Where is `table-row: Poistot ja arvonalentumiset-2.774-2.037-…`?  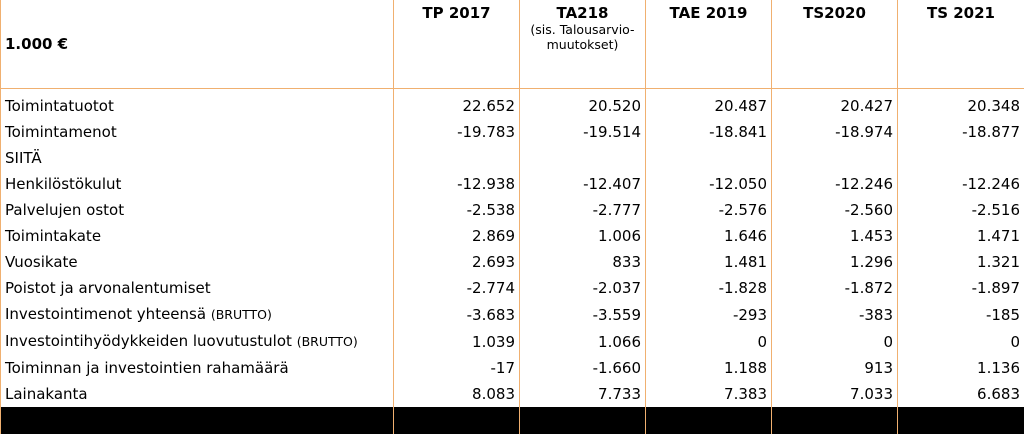 table-row: Poistot ja arvonalentumiset-2.774-2.037-… is located at coordinates (512, 288).